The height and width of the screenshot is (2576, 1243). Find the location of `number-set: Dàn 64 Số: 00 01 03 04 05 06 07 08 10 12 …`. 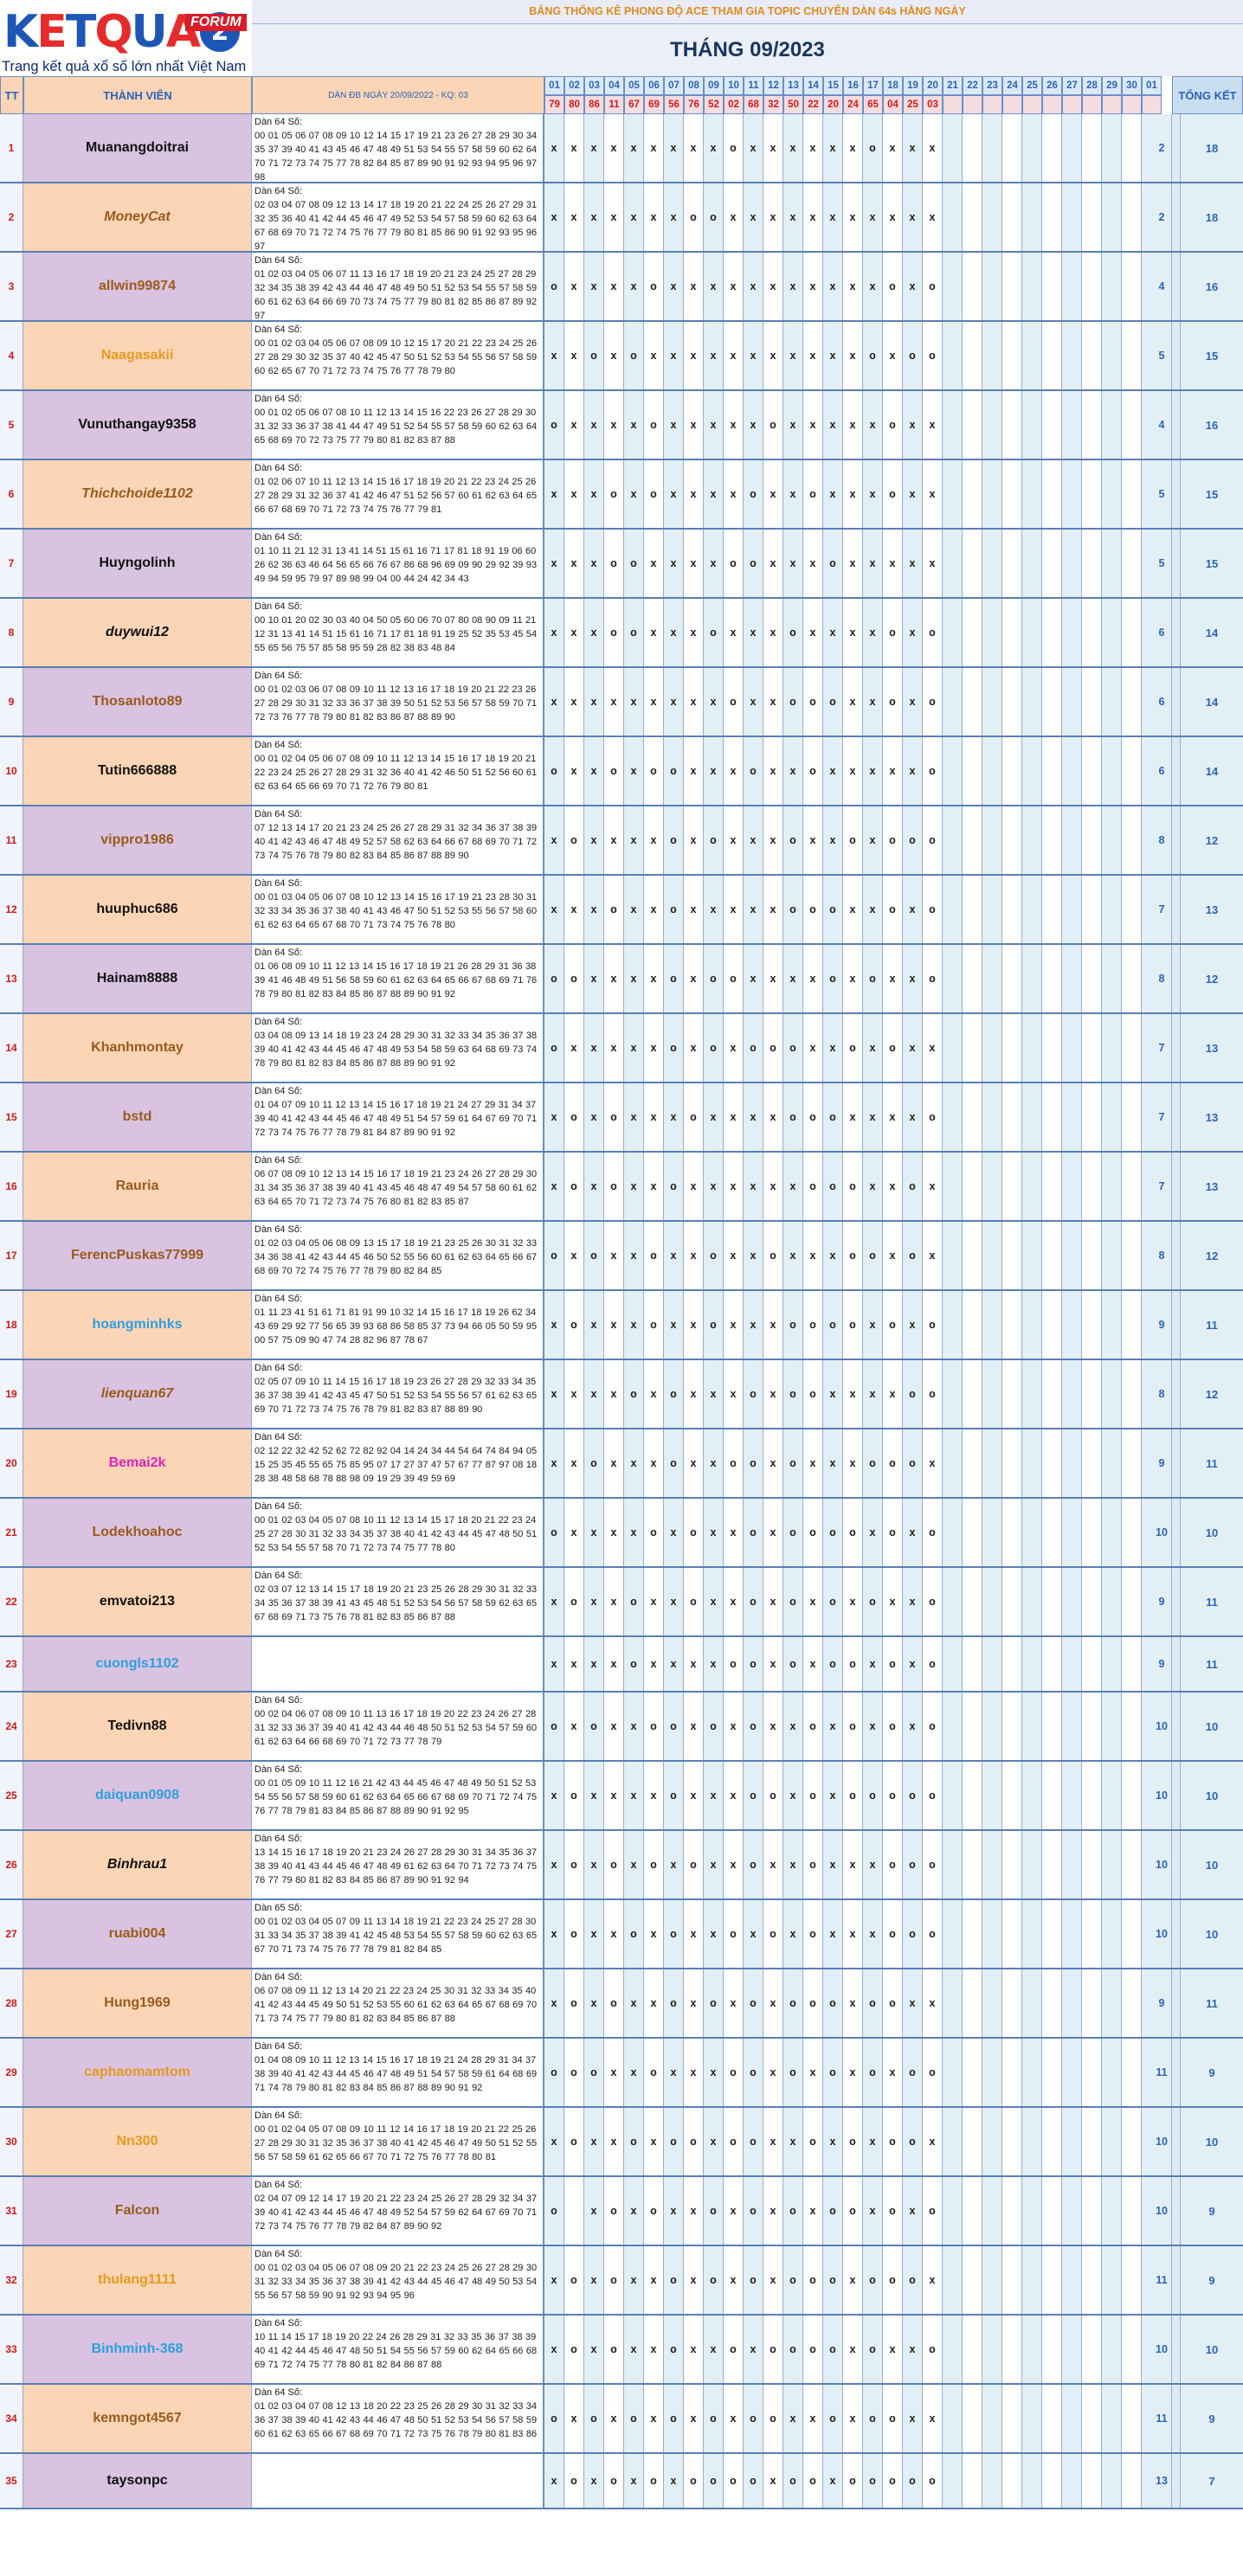

number-set: Dàn 64 Số: 00 01 03 04 05 06 07 08 10 12 … is located at coordinates (398, 910).